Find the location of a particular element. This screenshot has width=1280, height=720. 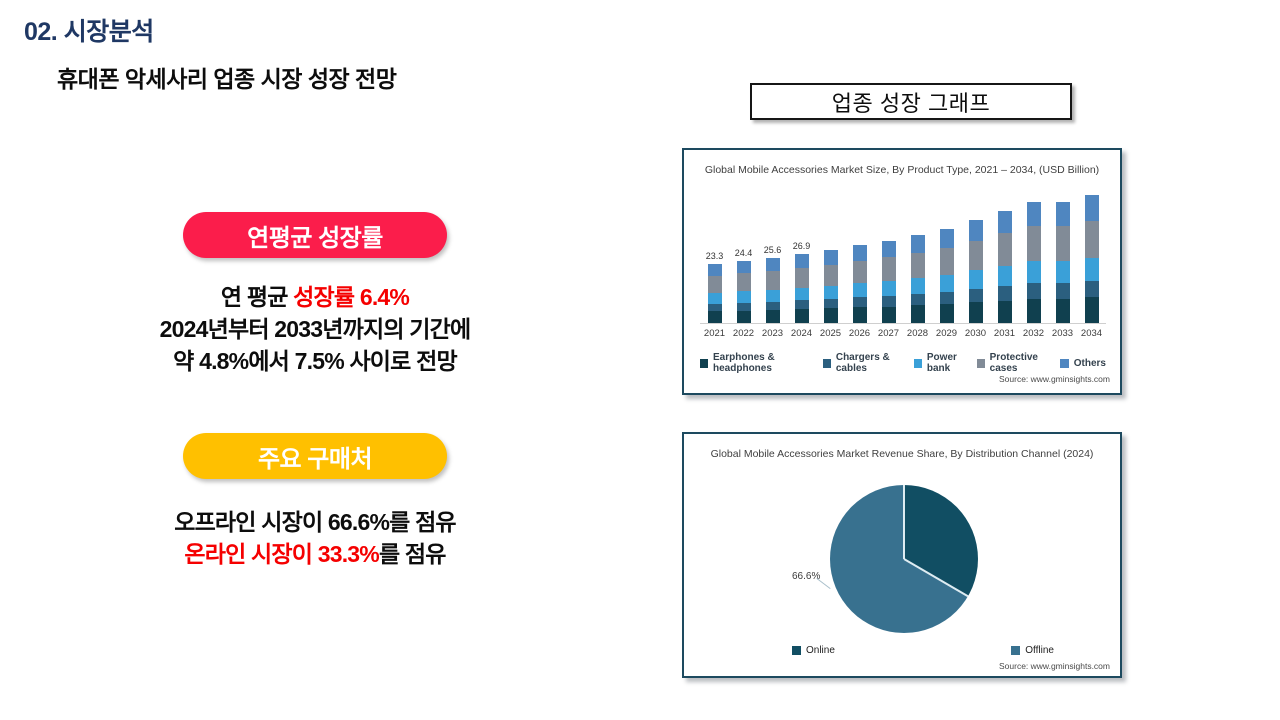

graph-section-label-box: 업종 성장 그래프 is located at coordinates (911, 101).